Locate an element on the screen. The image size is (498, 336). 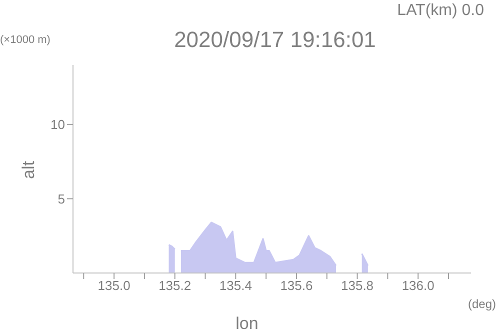
x-tick-label: 135.4 is located at coordinates (235, 286).